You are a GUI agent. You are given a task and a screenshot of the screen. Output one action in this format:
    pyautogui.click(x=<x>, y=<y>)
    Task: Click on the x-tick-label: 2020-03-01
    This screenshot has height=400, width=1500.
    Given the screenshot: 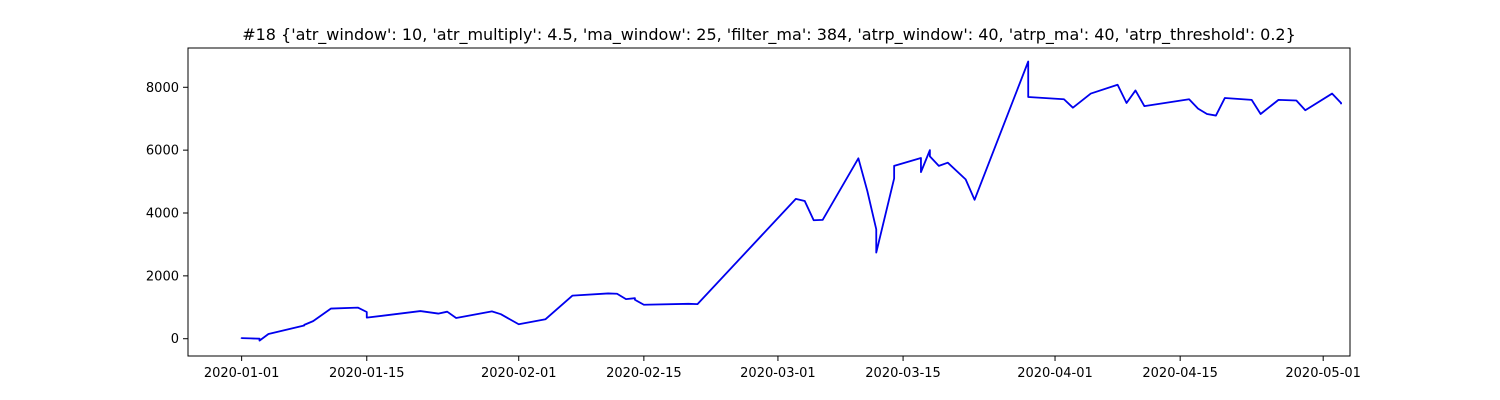 What is the action you would take?
    pyautogui.click(x=778, y=373)
    